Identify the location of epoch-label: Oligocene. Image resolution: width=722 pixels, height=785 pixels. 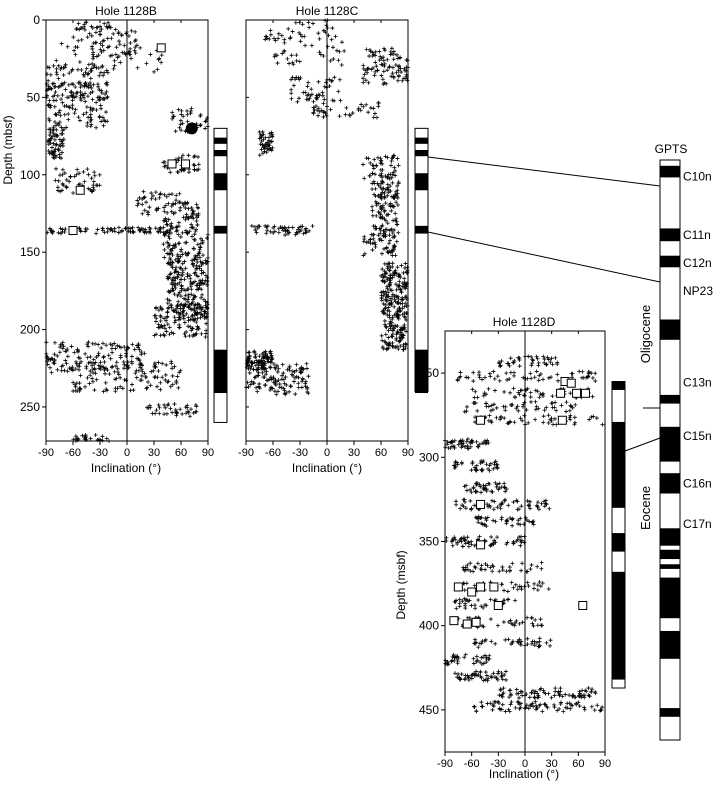
(645, 334).